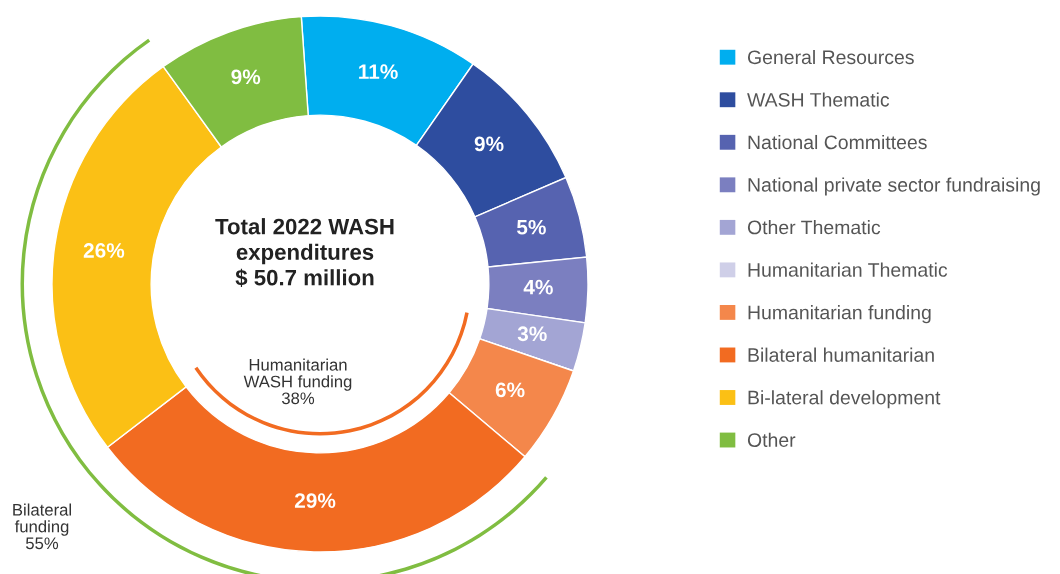 This screenshot has width=1060, height=574. Describe the element at coordinates (771, 439) in the screenshot. I see `legend-label: Other` at that location.